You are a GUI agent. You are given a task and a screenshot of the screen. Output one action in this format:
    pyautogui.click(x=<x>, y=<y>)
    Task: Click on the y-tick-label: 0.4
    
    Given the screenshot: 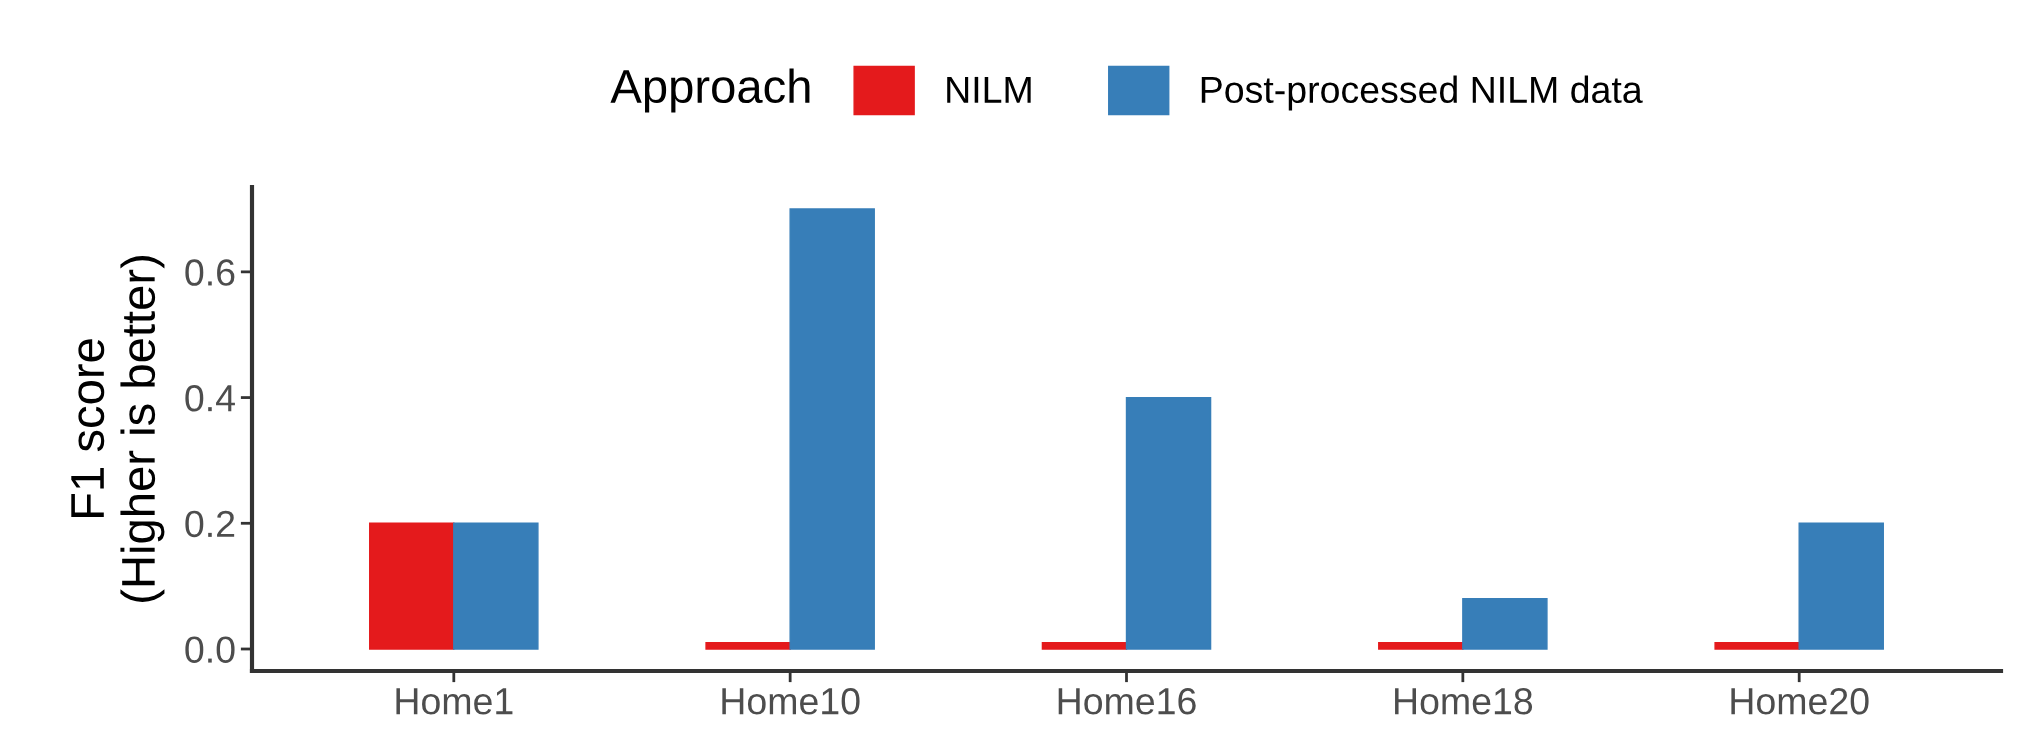 What is the action you would take?
    pyautogui.click(x=210, y=398)
    